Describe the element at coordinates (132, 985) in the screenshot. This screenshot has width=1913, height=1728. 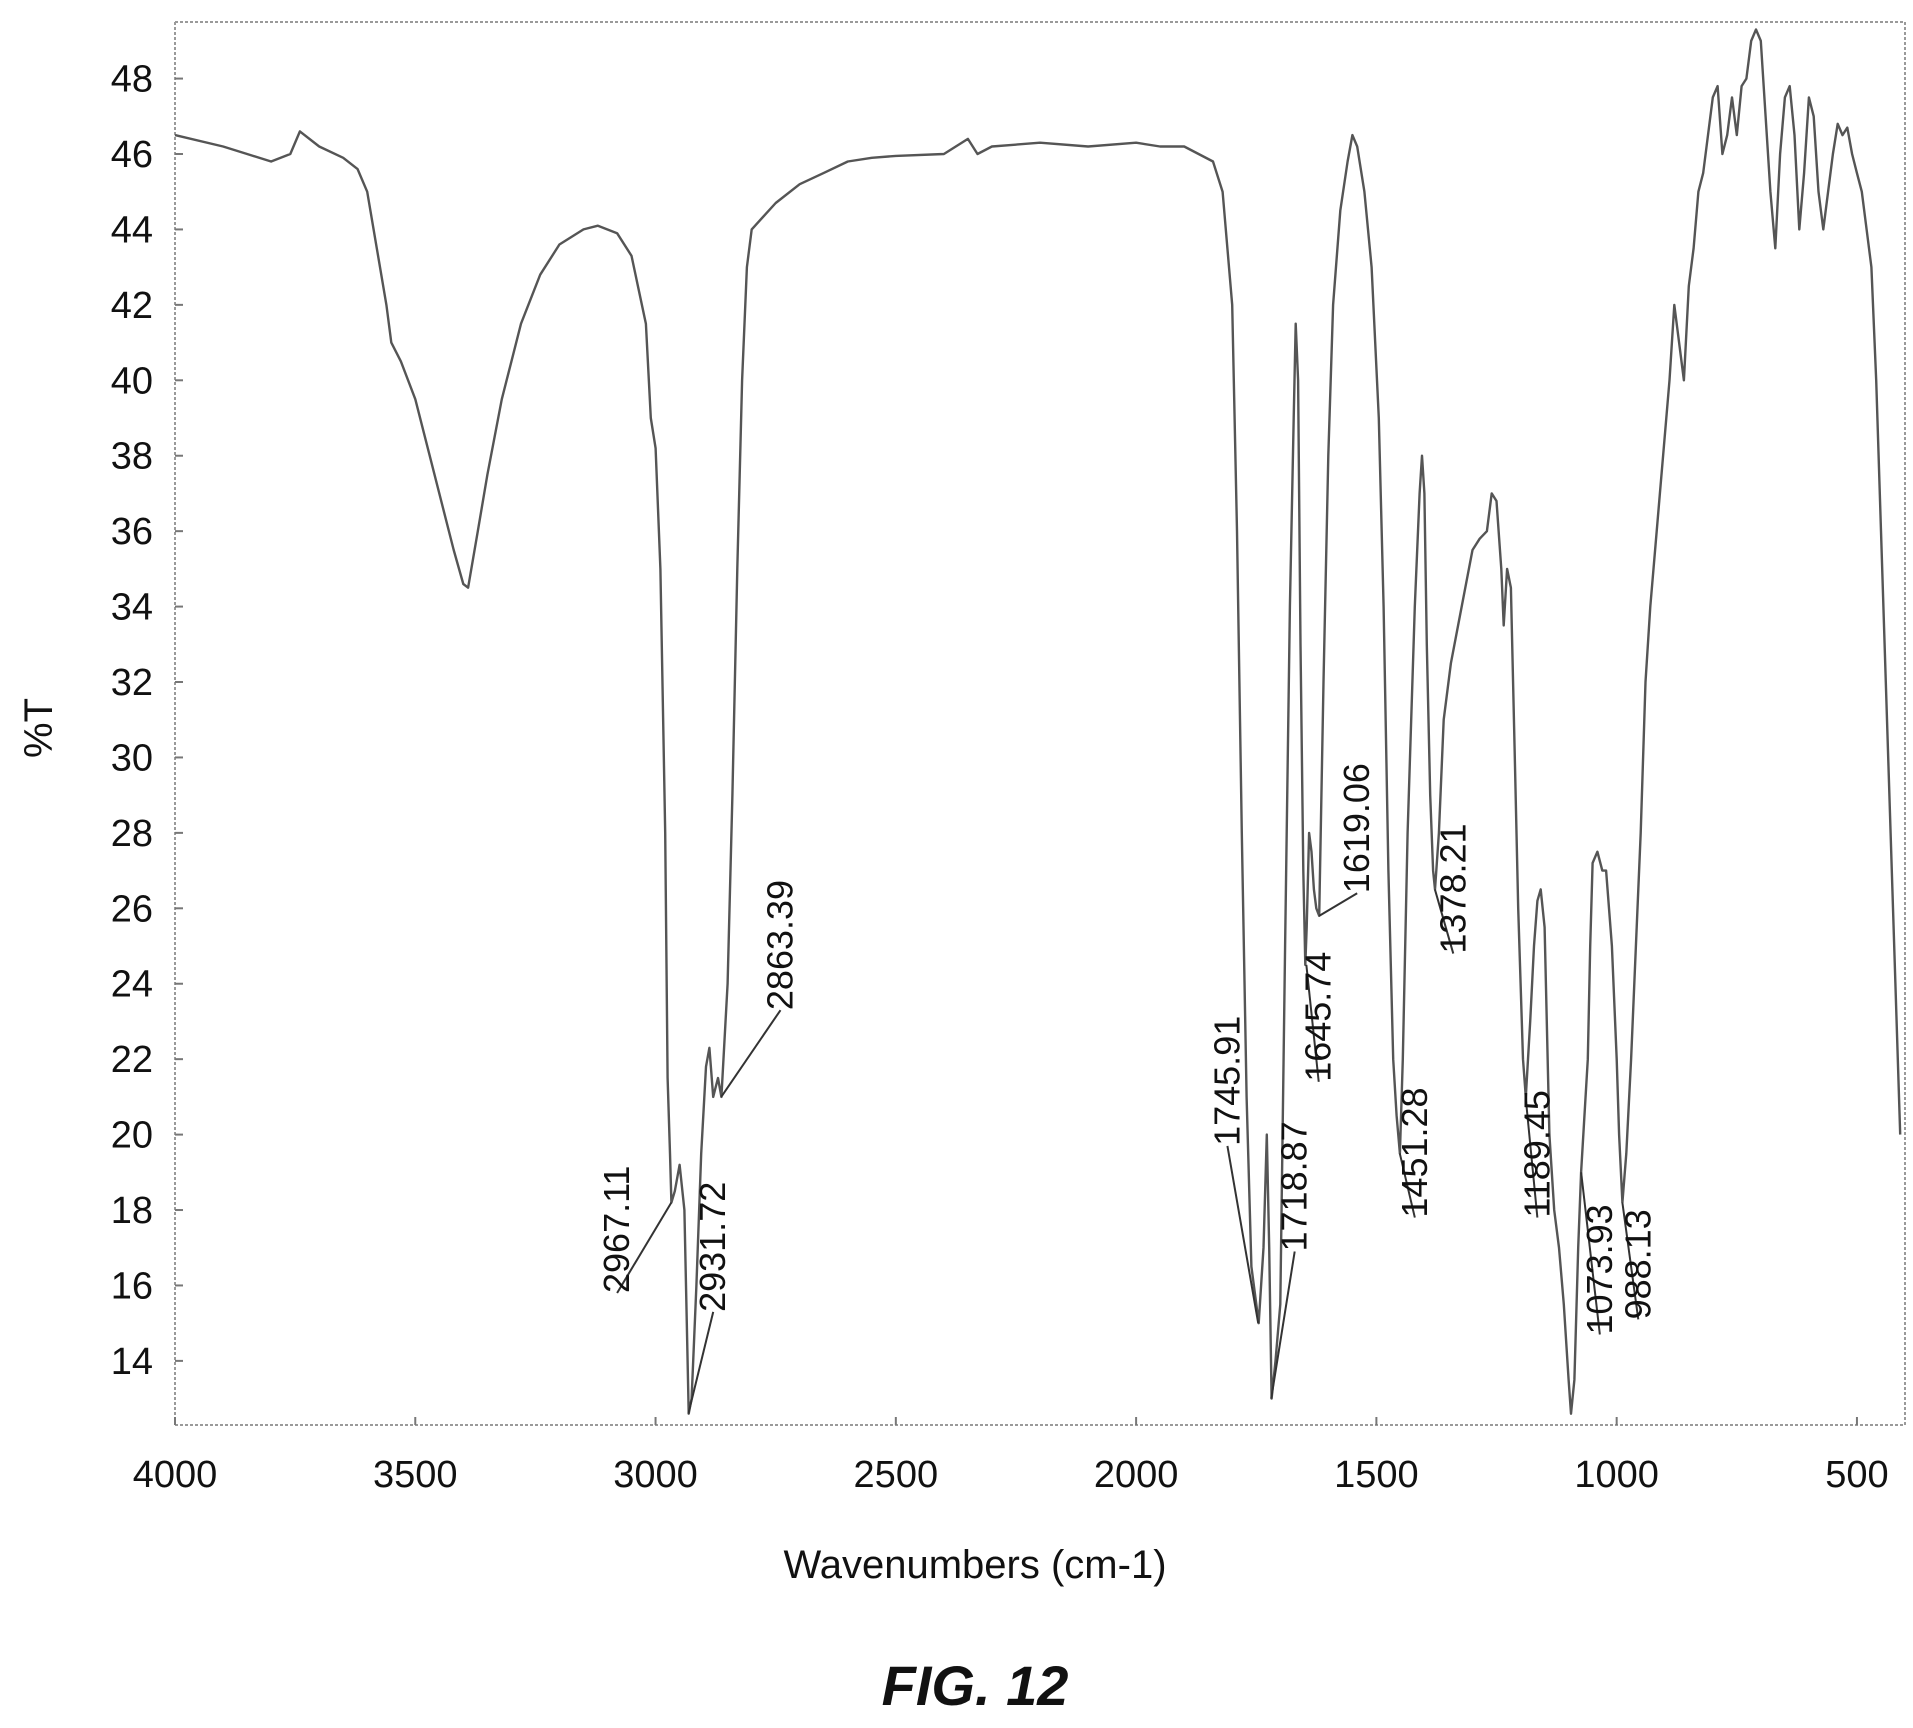
I see `y-tick-label: 24` at that location.